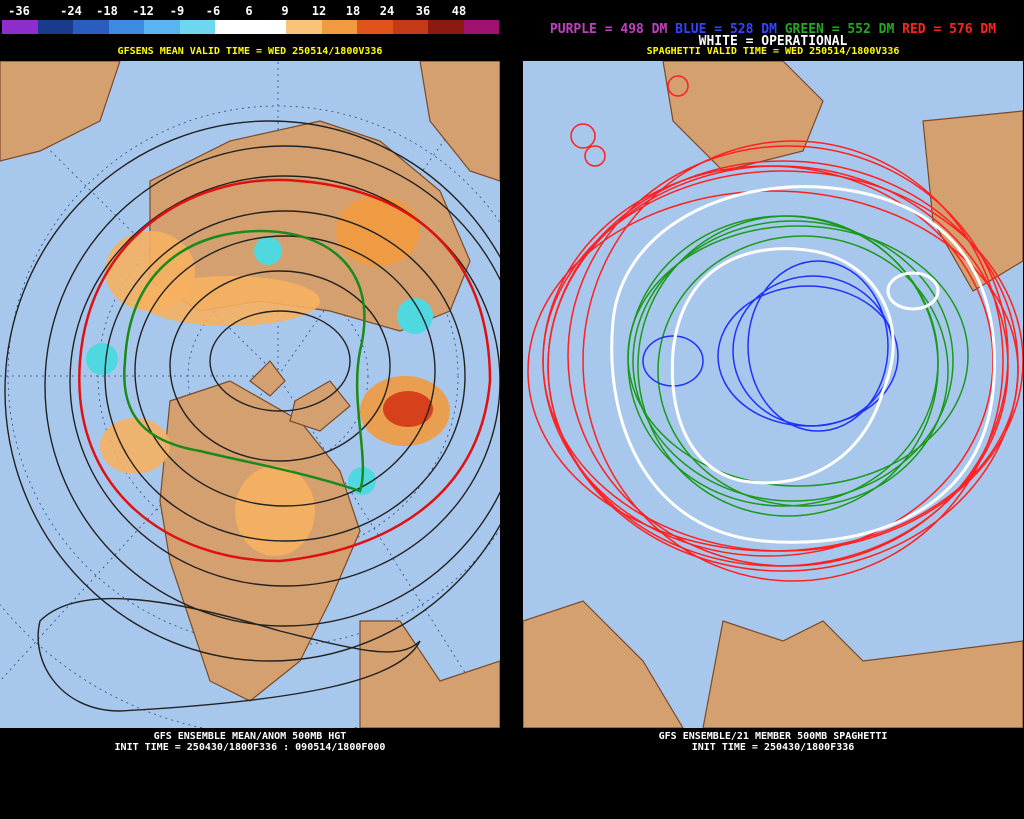  Describe the element at coordinates (770, 346) in the screenshot. I see `blue-528-members` at that location.